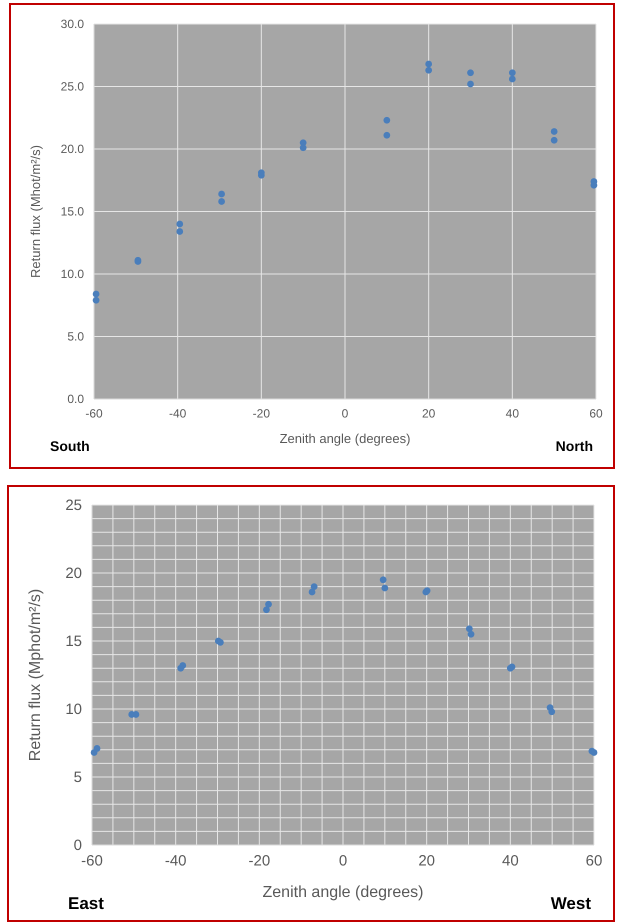 The width and height of the screenshot is (620, 923). What do you see at coordinates (73, 505) in the screenshot?
I see `y-tick-label: 25` at bounding box center [73, 505].